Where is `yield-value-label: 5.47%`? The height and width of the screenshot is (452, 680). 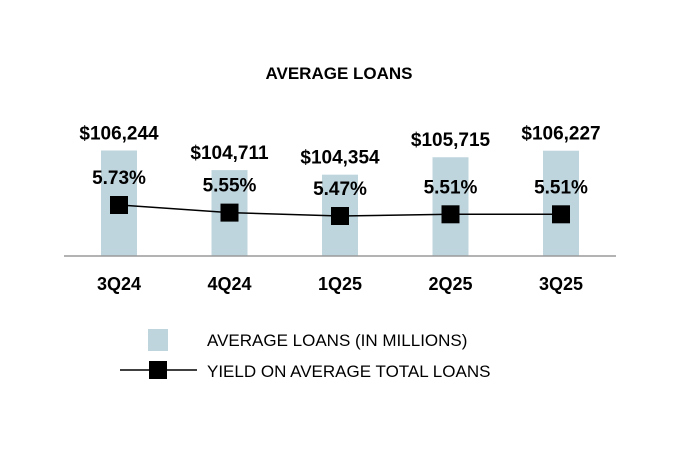
yield-value-label: 5.47% is located at coordinates (340, 189).